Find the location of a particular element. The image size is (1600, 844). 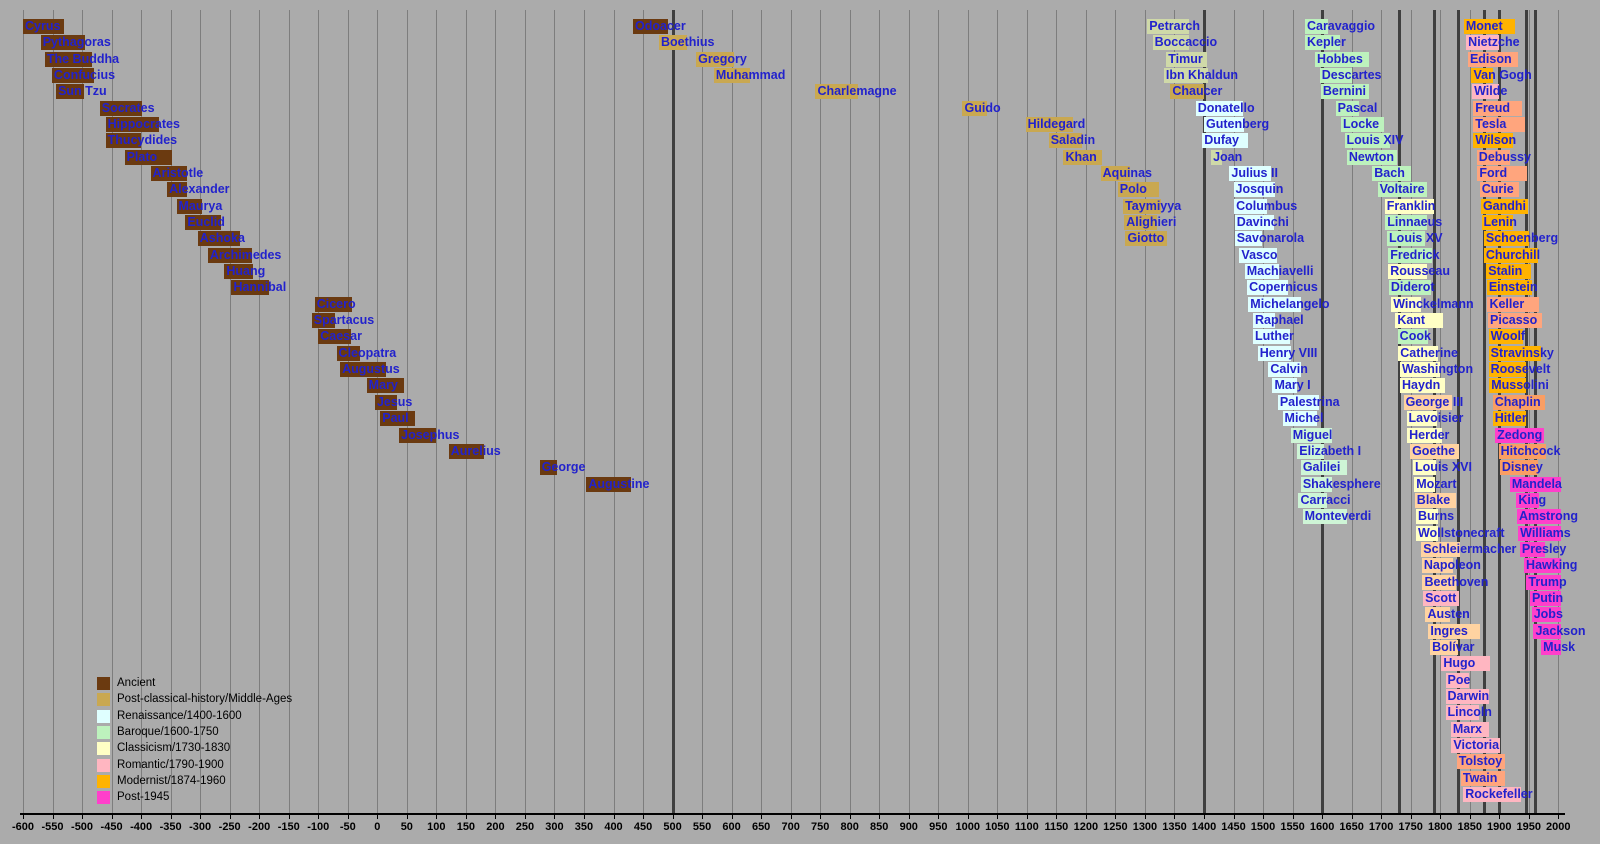

axis-tick-label: 250 is located at coordinates (525, 827).